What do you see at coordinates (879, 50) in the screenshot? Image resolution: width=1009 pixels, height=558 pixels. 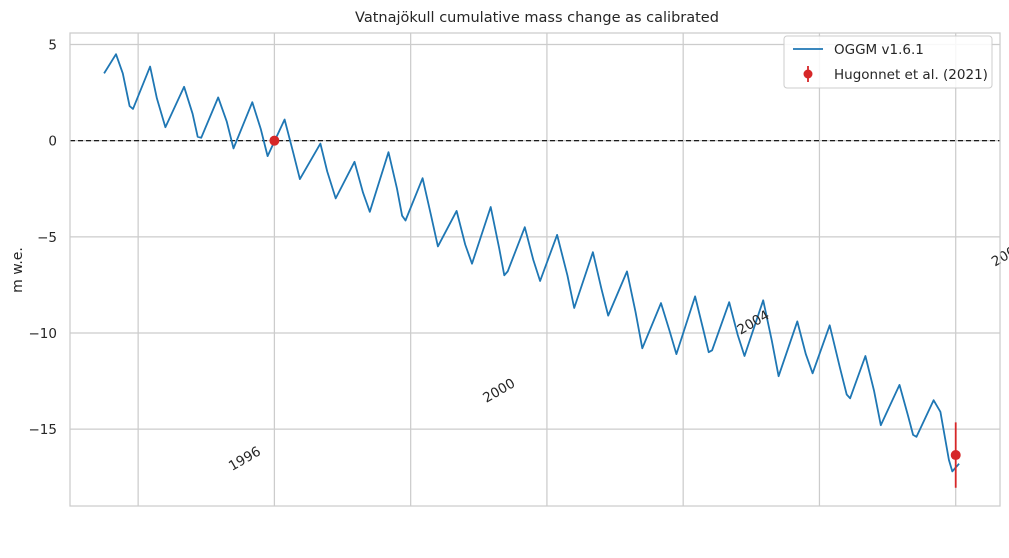 I see `legend-label: OGGM v1.6.1` at bounding box center [879, 50].